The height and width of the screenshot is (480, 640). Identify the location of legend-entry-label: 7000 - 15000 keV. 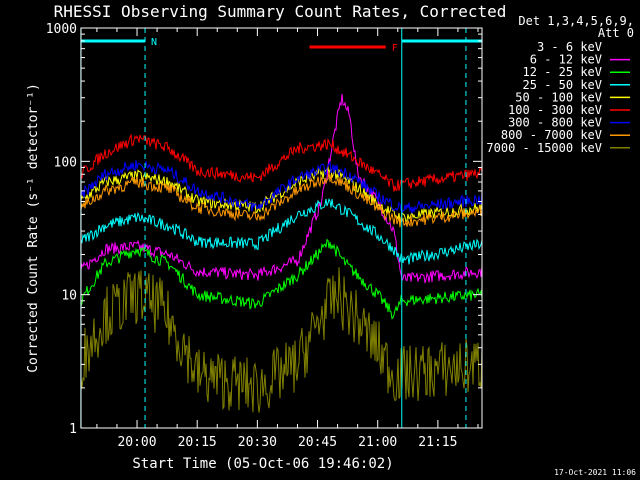
(544, 148).